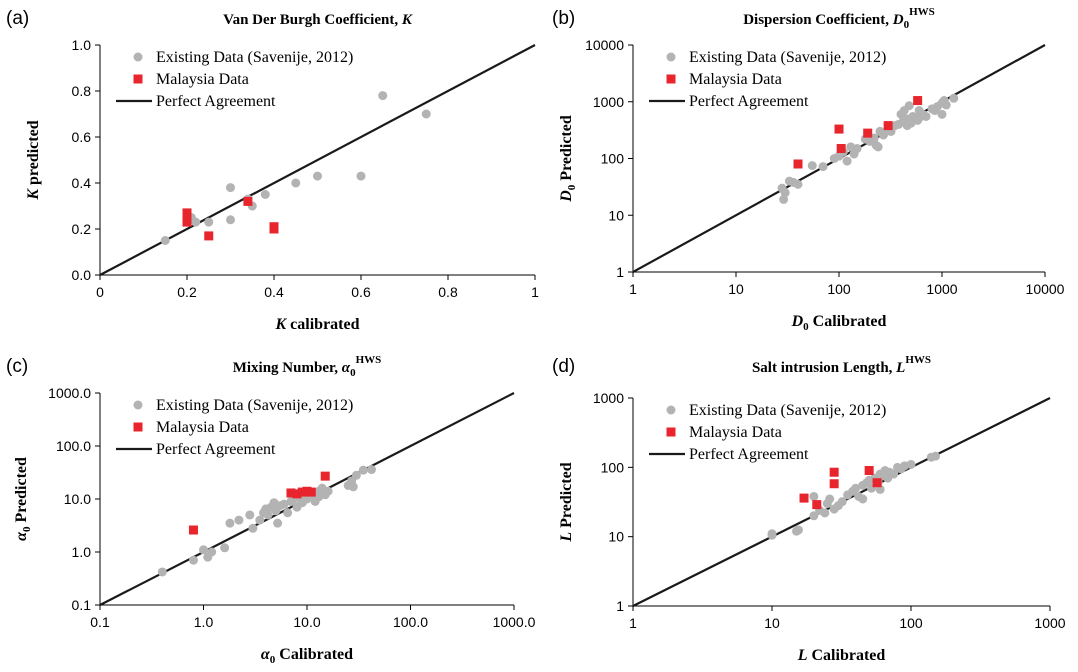  Describe the element at coordinates (82, 183) in the screenshot. I see `y-tick-label: 0.4` at that location.